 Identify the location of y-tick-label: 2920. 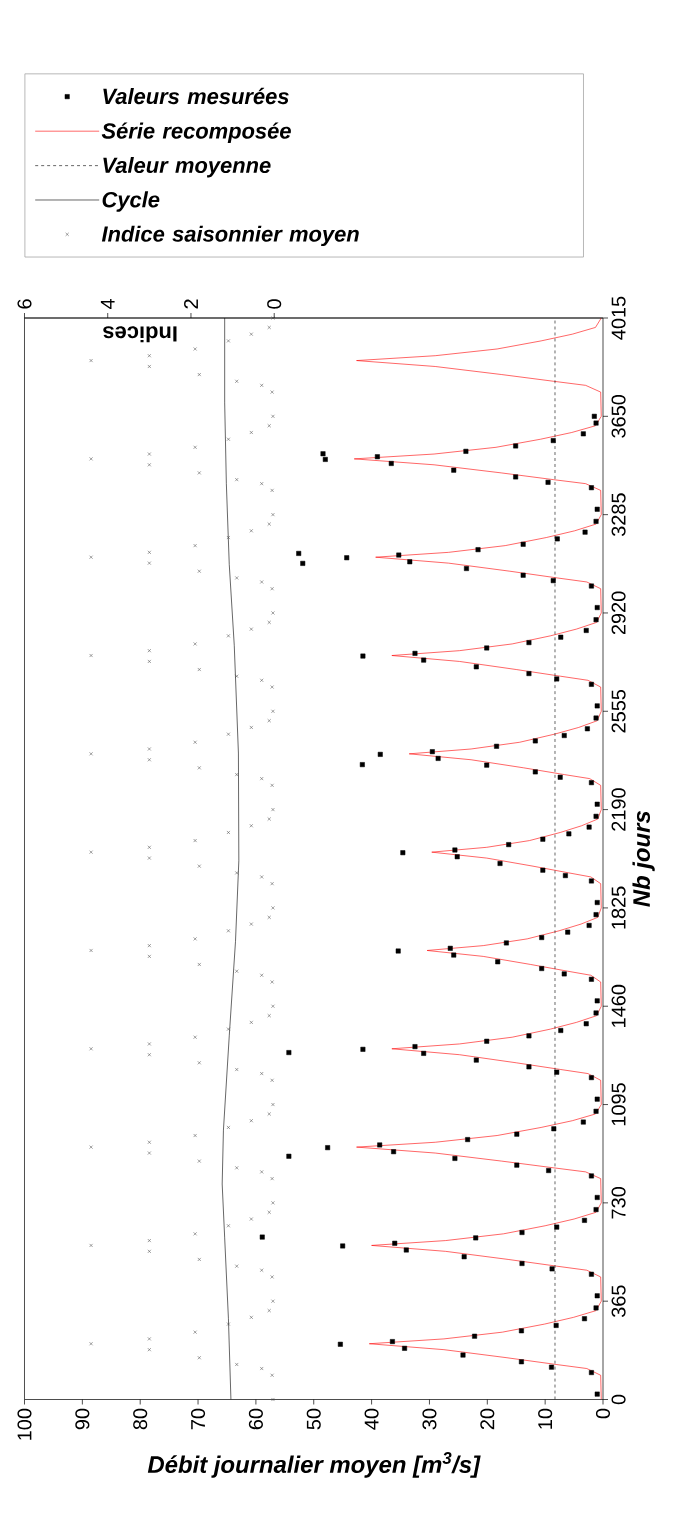
(618, 613).